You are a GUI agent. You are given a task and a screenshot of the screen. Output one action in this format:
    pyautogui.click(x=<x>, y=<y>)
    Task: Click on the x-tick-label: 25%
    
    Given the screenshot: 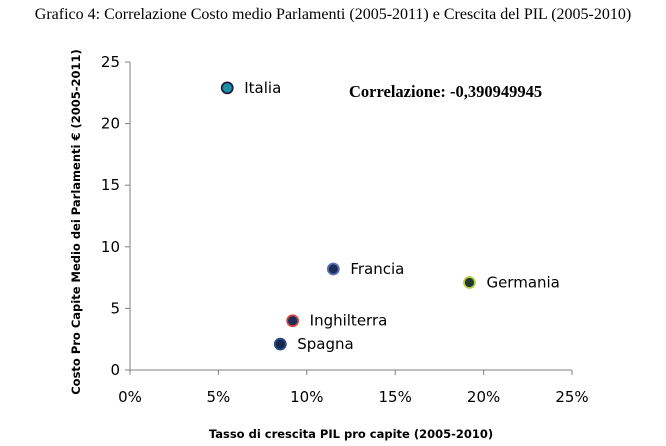 What is the action you would take?
    pyautogui.click(x=571, y=397)
    